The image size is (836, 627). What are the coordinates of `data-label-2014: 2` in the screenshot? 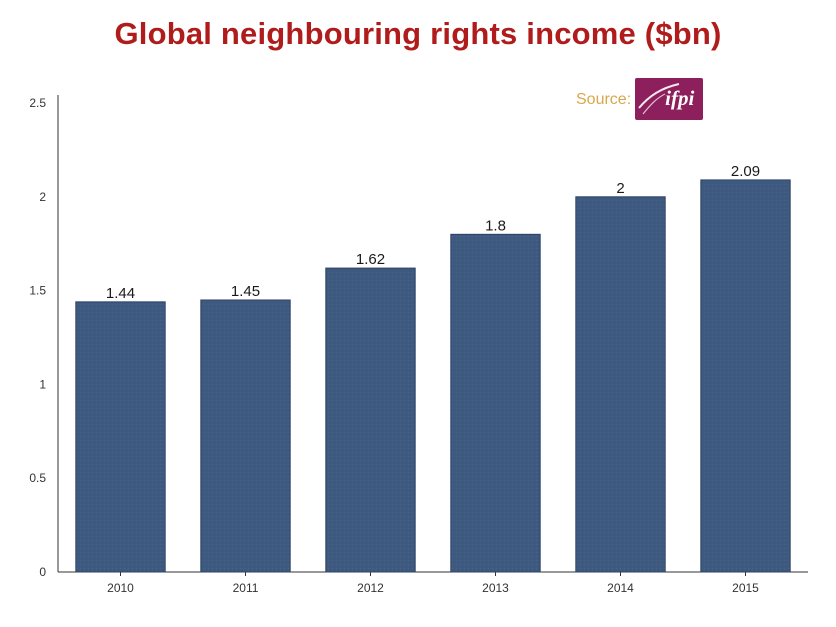 It's located at (620, 188).